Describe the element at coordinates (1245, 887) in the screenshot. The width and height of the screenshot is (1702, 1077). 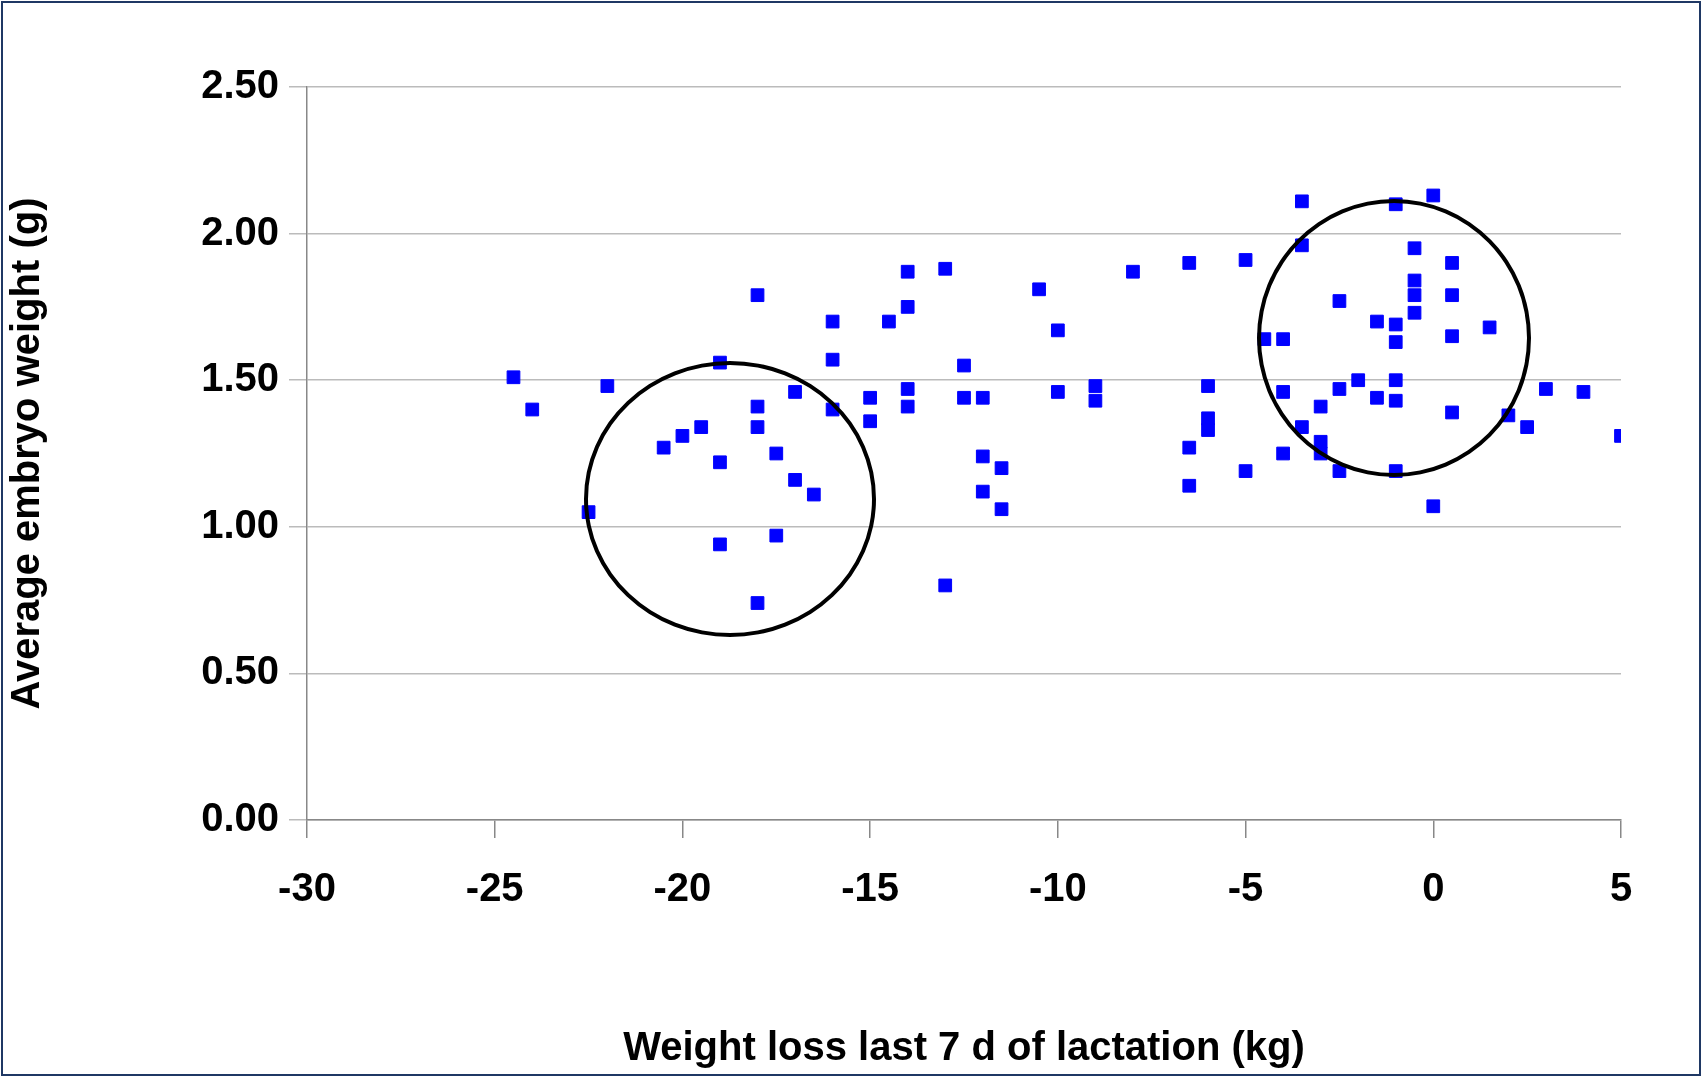
I see `x-tick-label: -5` at that location.